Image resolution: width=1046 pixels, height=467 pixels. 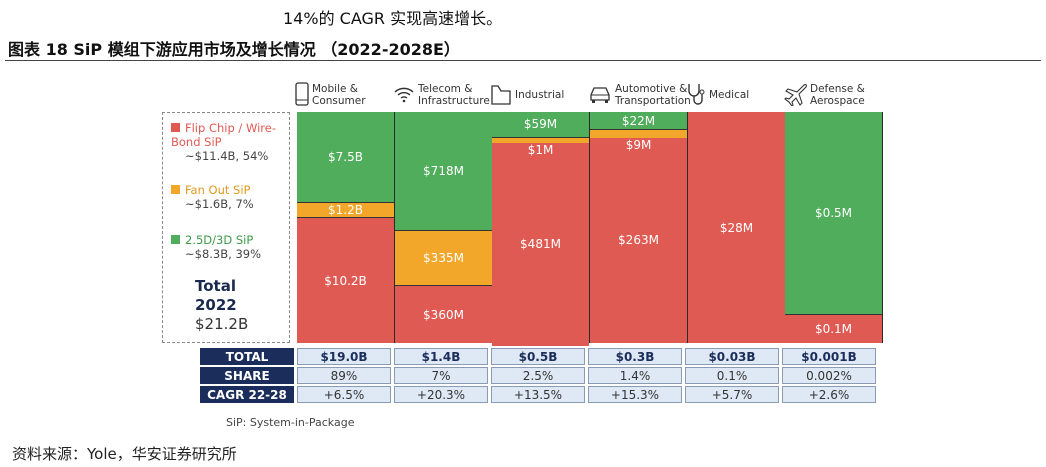 What do you see at coordinates (833, 328) in the screenshot?
I see `segment-flip: $0.1M` at bounding box center [833, 328].